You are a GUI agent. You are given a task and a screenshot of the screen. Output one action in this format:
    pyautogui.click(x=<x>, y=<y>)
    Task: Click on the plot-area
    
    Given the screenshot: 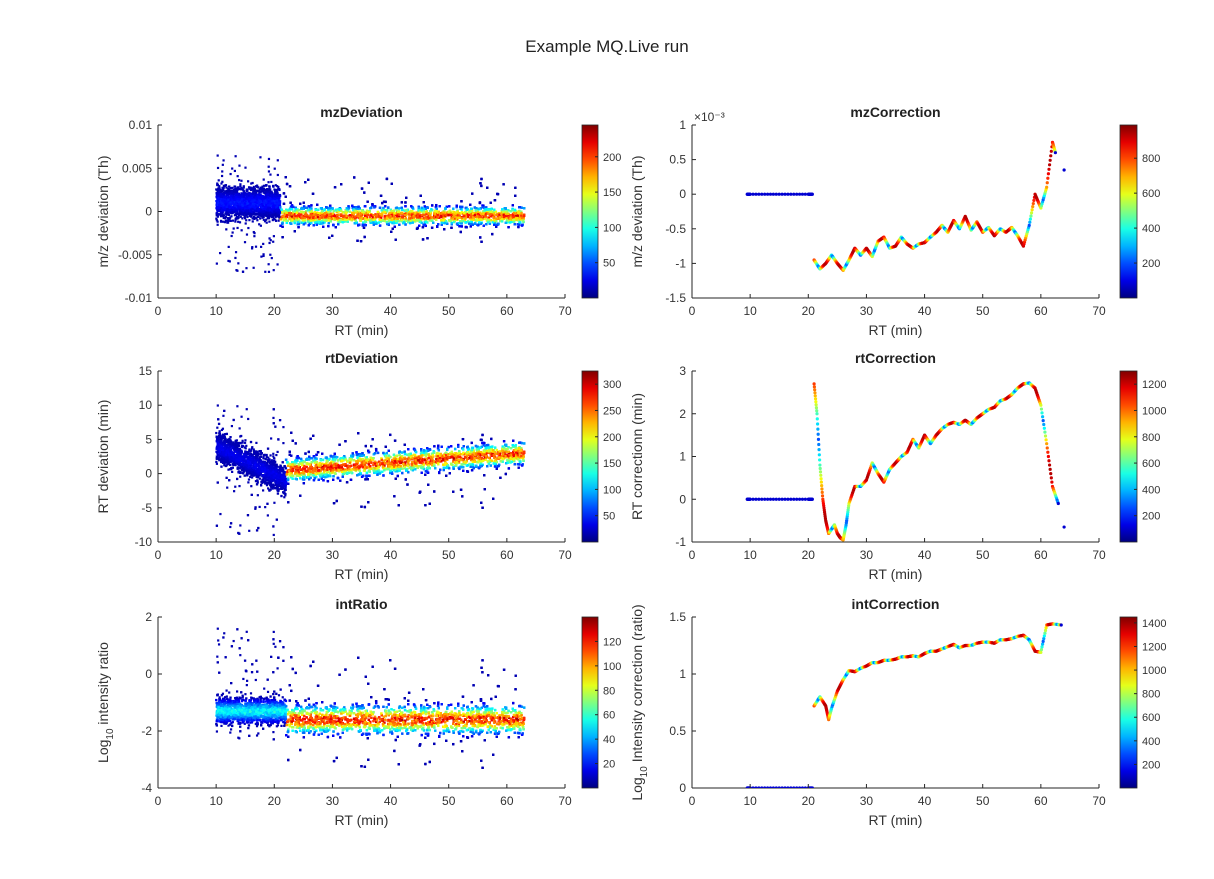 What is the action you would take?
    pyautogui.click(x=370, y=213)
    